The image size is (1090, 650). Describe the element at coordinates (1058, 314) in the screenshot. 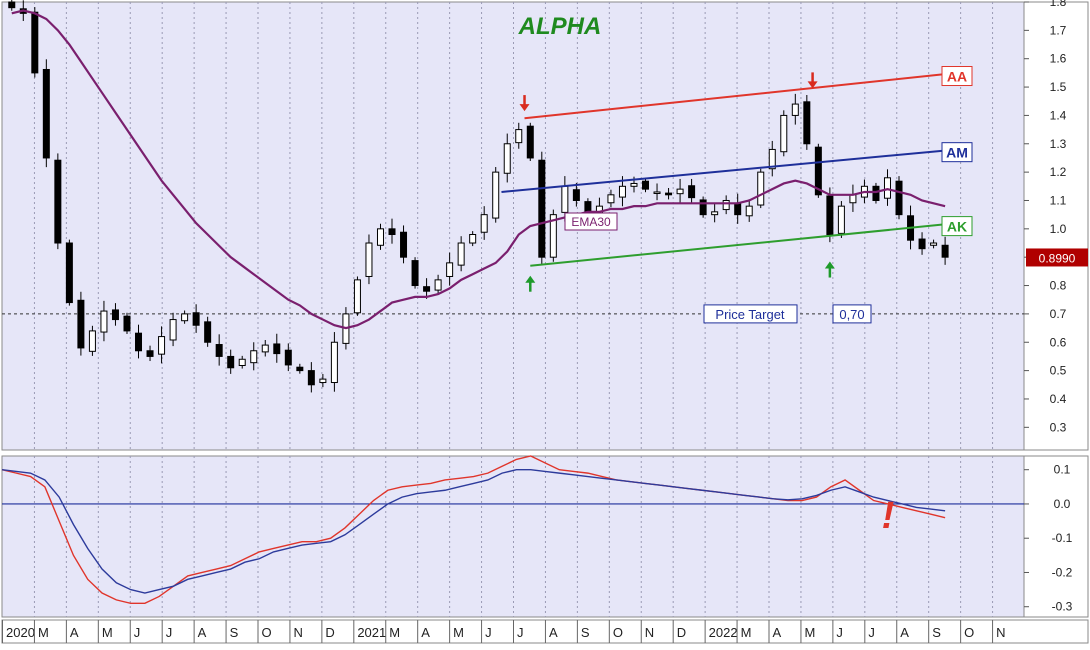

I see `price-tick-label: 0.7` at that location.